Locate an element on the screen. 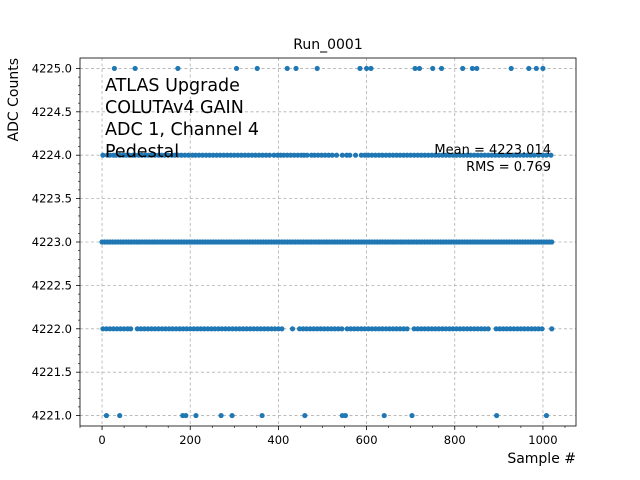  x-axis: 0 200 400 600 800 1000 is located at coordinates (322, 436).